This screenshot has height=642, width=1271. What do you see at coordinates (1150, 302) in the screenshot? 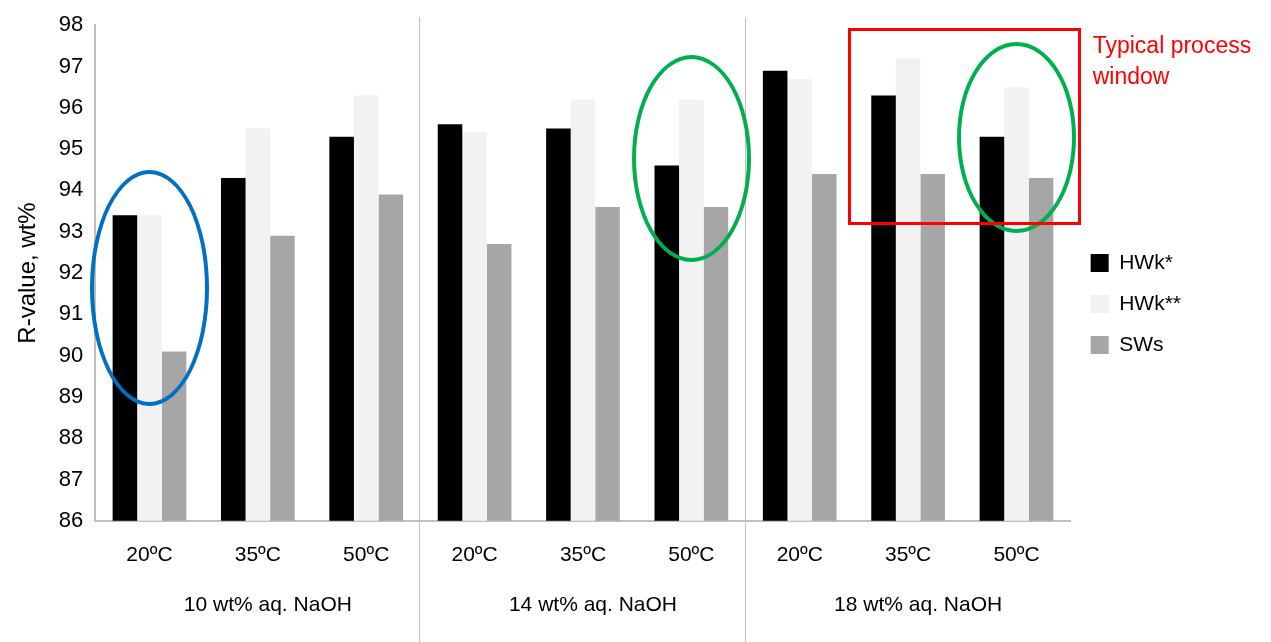
I see `legend-label: HWk**` at bounding box center [1150, 302].